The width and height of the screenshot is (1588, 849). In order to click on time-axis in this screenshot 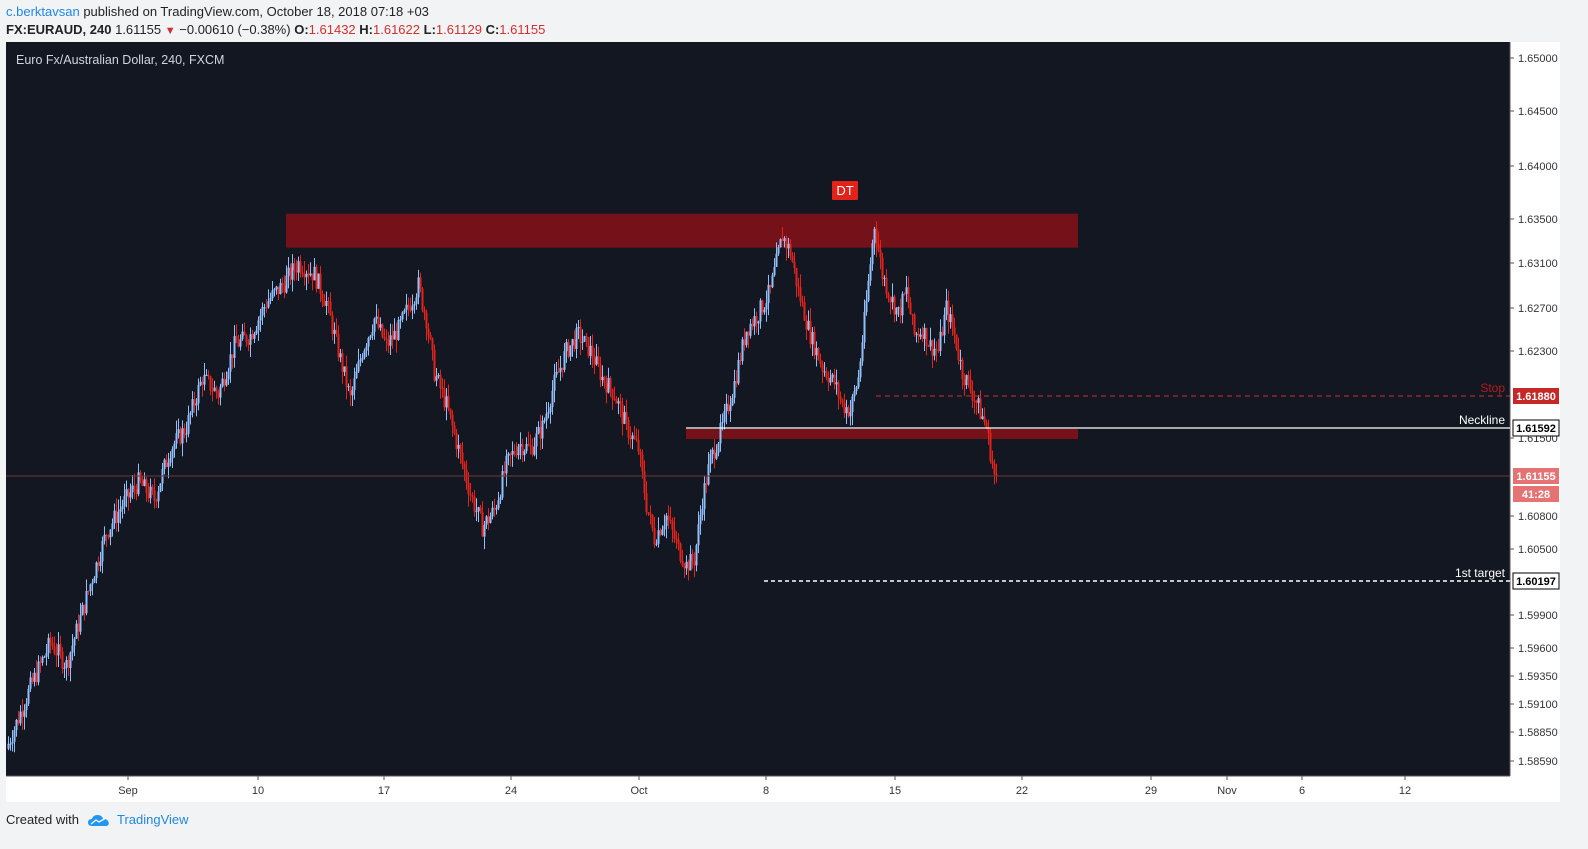, I will do `click(758, 789)`.